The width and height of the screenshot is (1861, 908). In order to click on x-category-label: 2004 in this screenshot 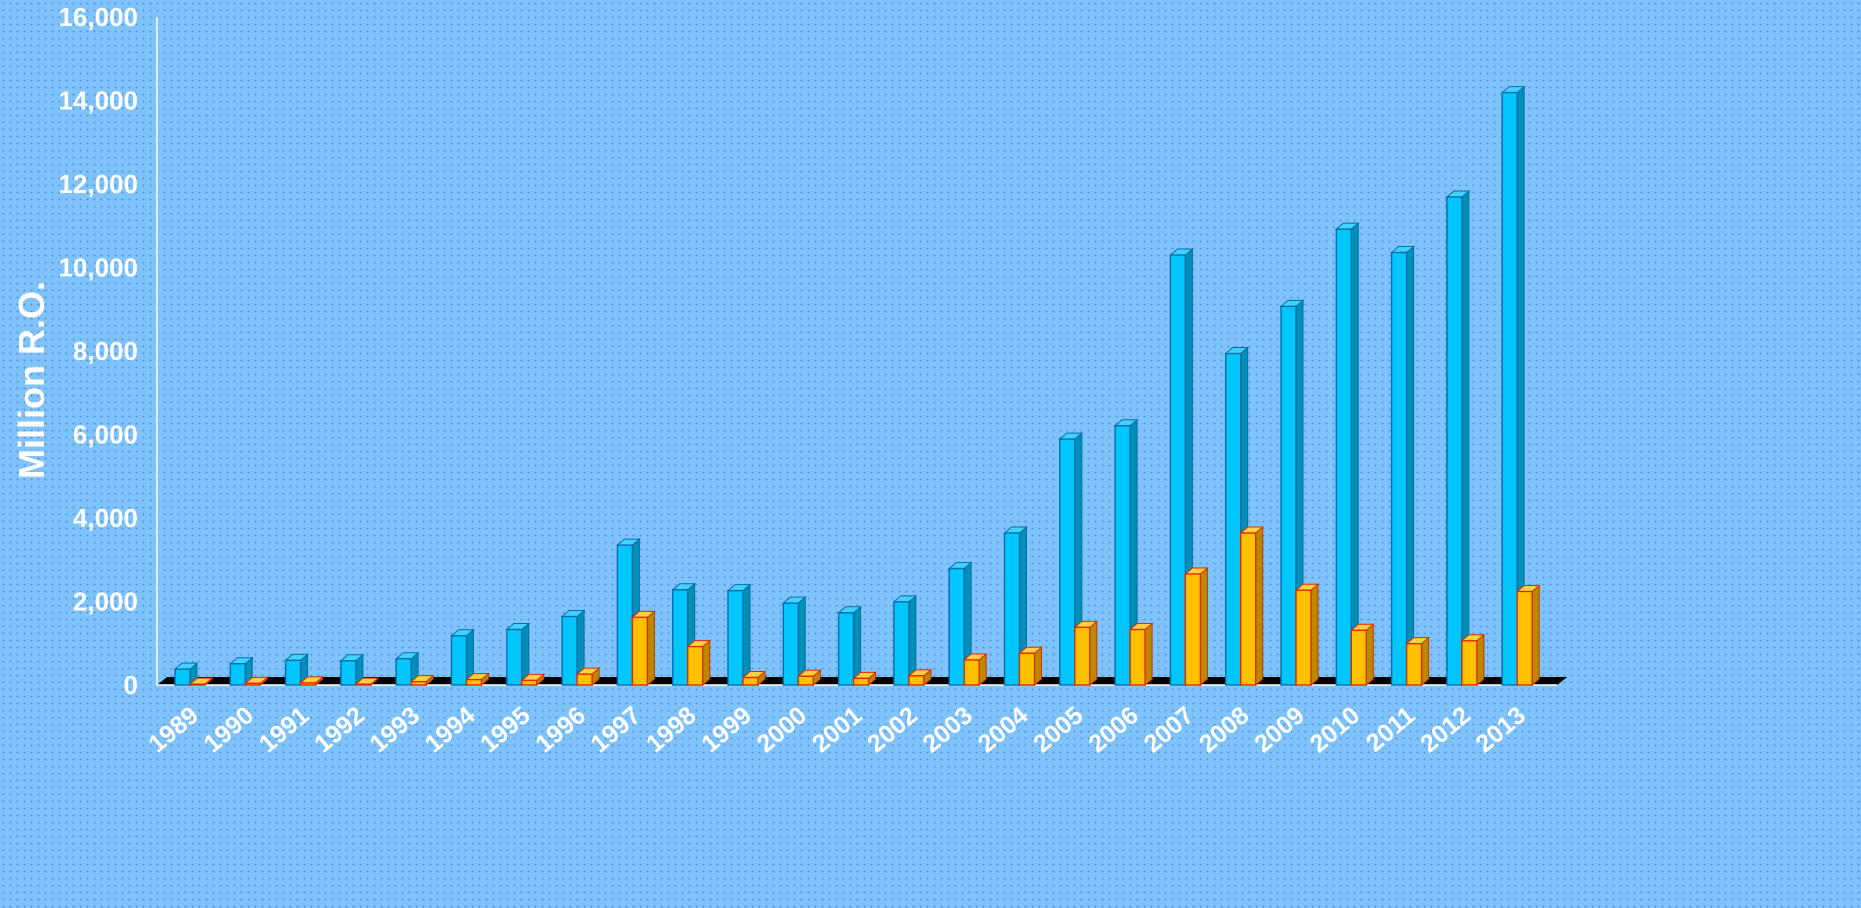, I will do `click(1003, 729)`.